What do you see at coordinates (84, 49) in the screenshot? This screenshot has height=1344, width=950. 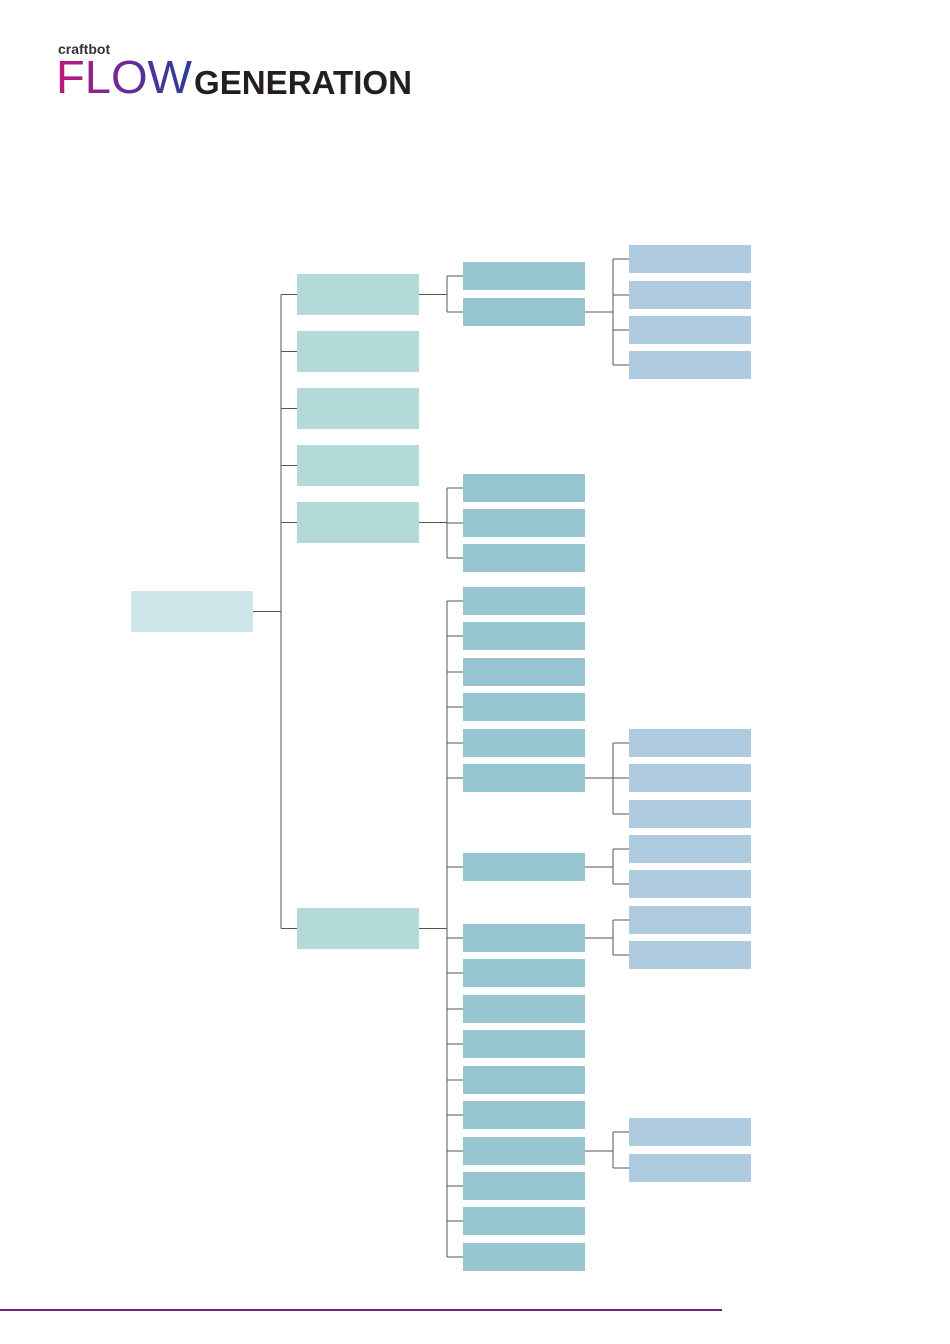 I see `brand: craftbot` at bounding box center [84, 49].